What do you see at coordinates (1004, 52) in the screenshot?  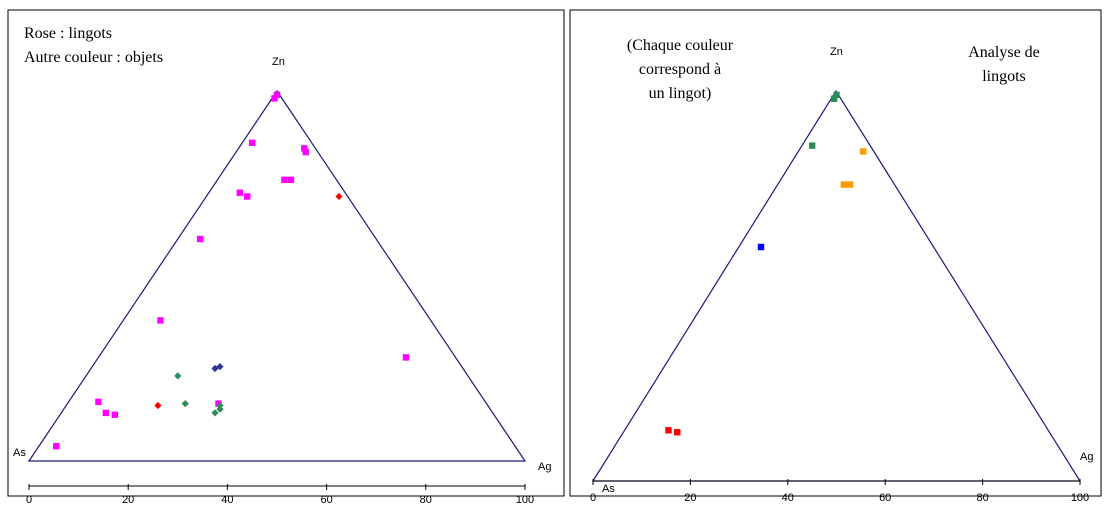 I see `chart-right-annotation-4: Analyse de` at bounding box center [1004, 52].